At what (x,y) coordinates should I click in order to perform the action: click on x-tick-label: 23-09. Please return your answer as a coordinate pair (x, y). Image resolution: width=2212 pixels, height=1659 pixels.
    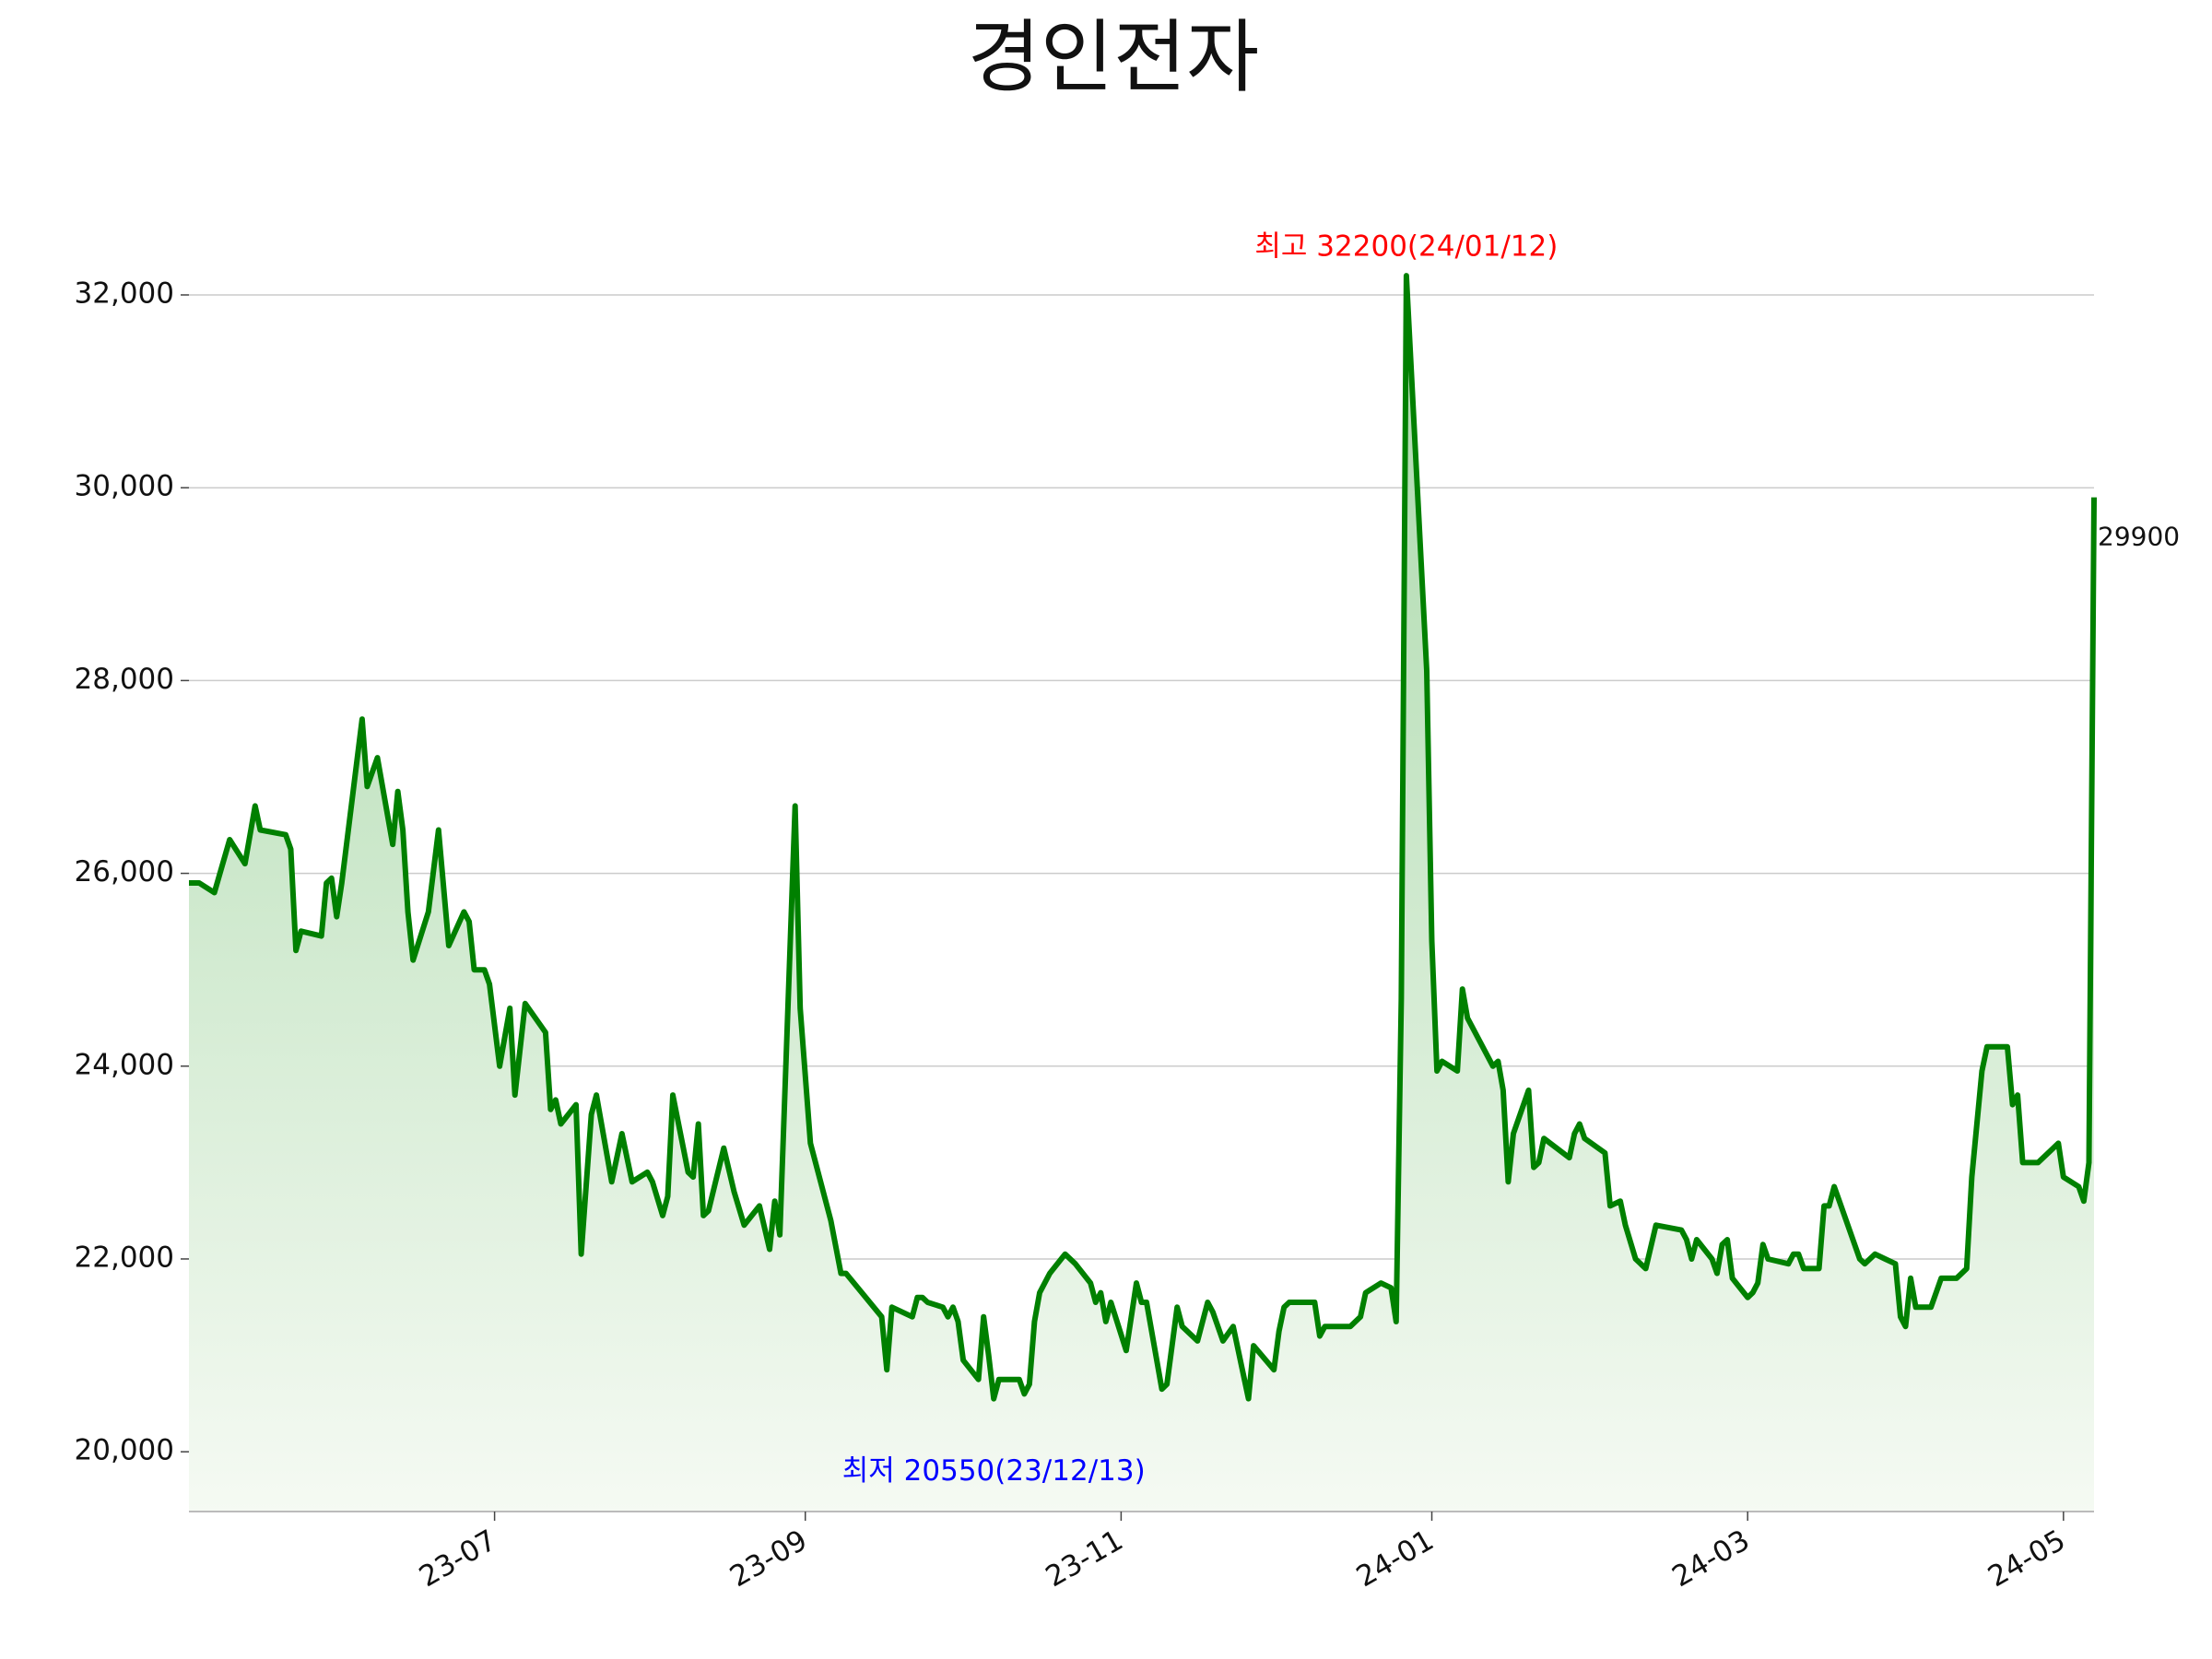
    Looking at the image, I should click on (768, 1559).